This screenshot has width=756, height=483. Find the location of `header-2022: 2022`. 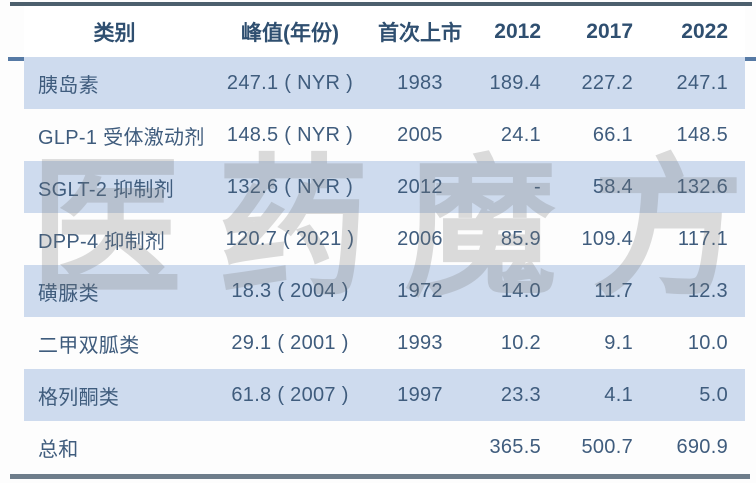

header-2022: 2022 is located at coordinates (692, 31).